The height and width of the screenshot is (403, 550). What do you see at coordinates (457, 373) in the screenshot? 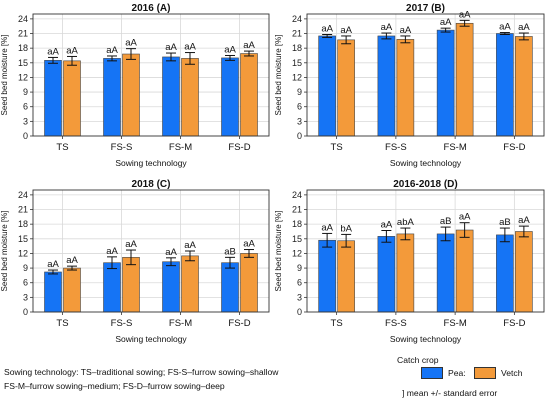
I see `legend-label-pea: Pea:` at bounding box center [457, 373].